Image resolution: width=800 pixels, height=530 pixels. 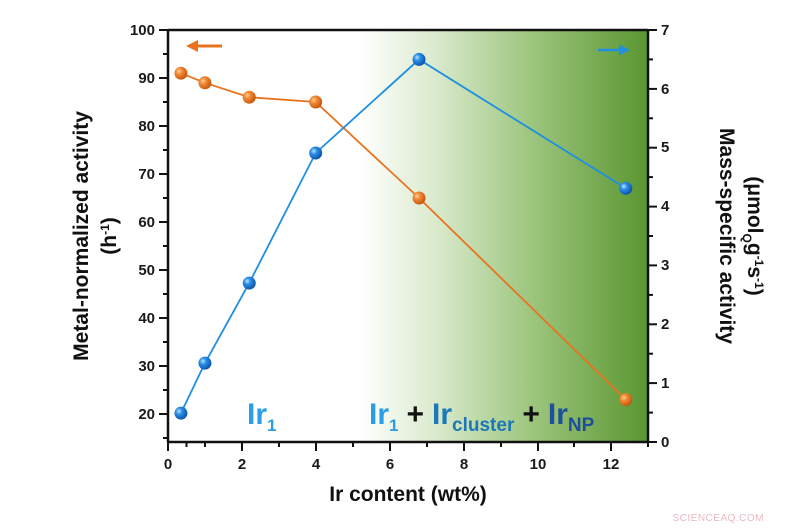 I want to click on left-arrow-icon, so click(x=204, y=46).